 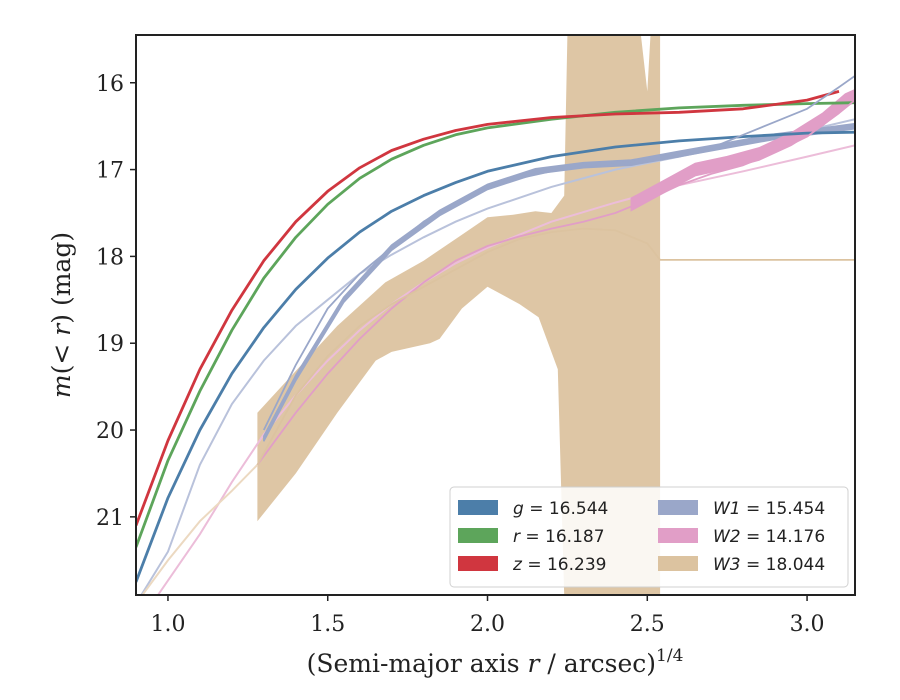 What do you see at coordinates (110, 518) in the screenshot?
I see `y-tick-label: 21` at bounding box center [110, 518].